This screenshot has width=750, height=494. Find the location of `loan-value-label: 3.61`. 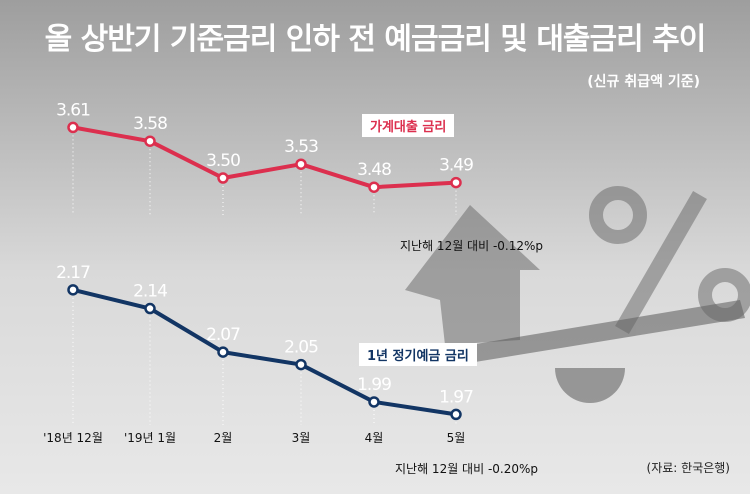

loan-value-label: 3.61 is located at coordinates (73, 110).